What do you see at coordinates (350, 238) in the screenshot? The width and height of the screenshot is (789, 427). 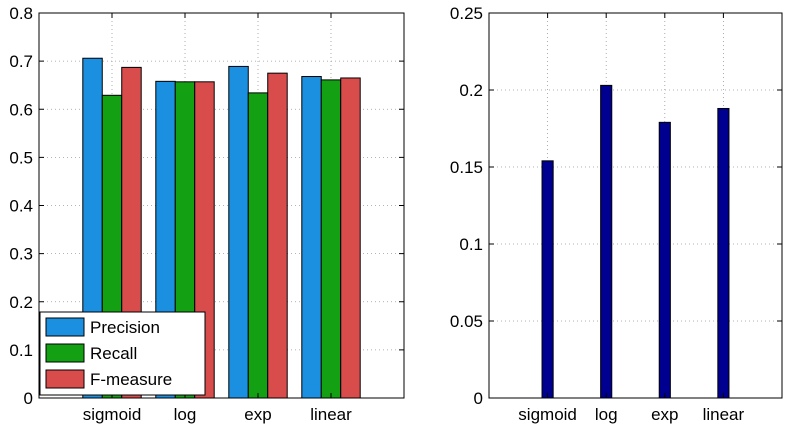 I see `bar-f-measure-linear` at bounding box center [350, 238].